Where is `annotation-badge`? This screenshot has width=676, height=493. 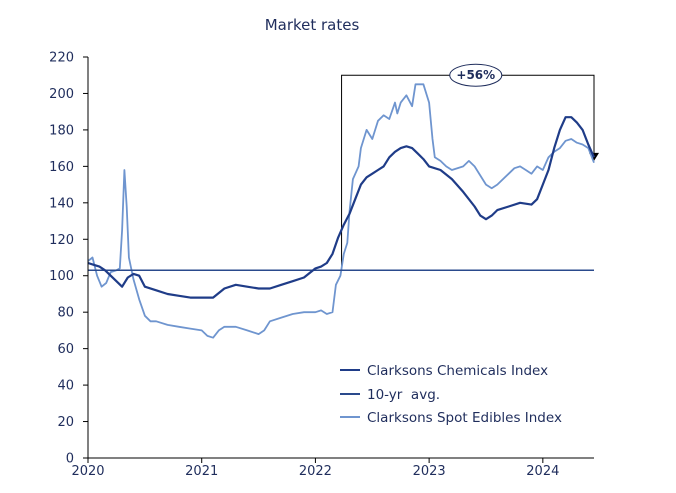 annotation-badge is located at coordinates (476, 75).